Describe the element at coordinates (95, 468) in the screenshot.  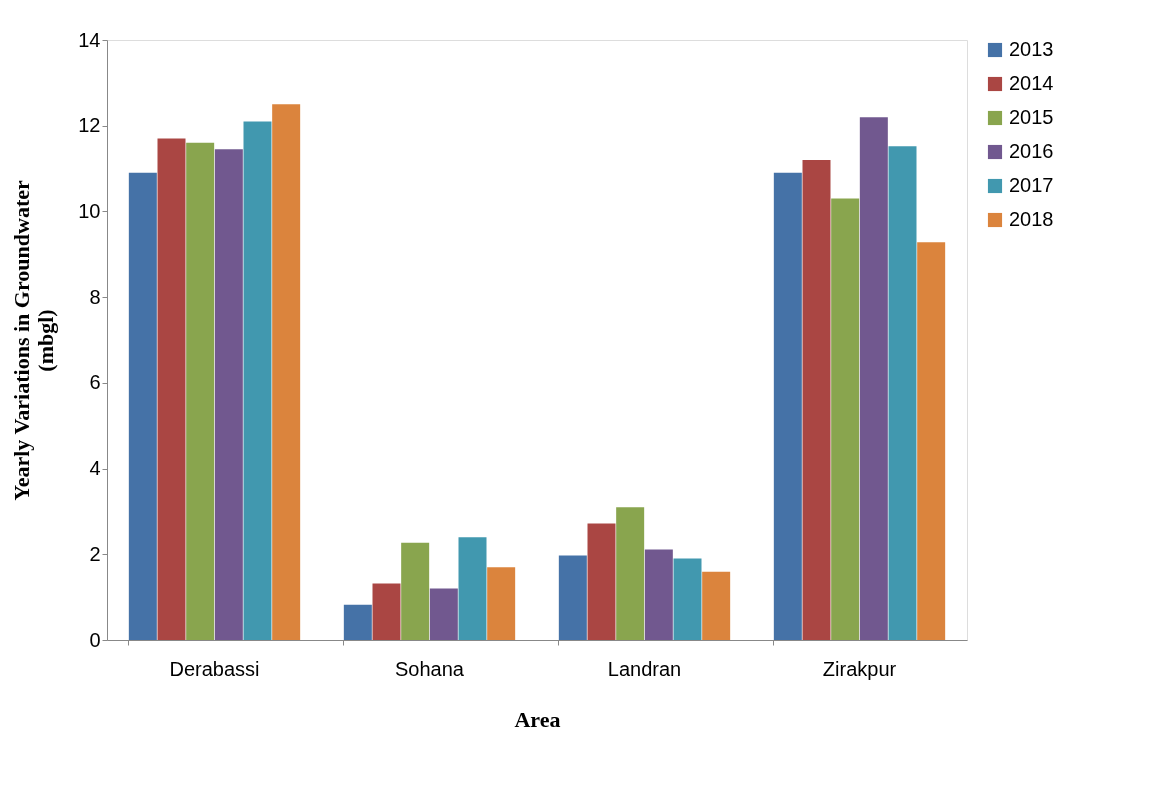
I see `y-tick-label: 4` at that location.